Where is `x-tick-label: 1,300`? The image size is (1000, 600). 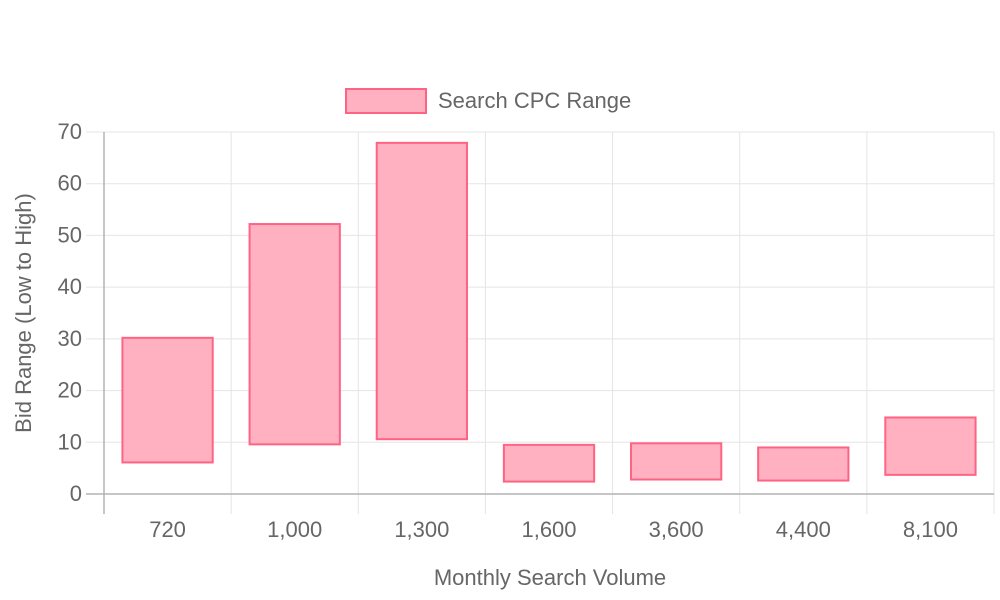
x-tick-label: 1,300 is located at coordinates (421, 529).